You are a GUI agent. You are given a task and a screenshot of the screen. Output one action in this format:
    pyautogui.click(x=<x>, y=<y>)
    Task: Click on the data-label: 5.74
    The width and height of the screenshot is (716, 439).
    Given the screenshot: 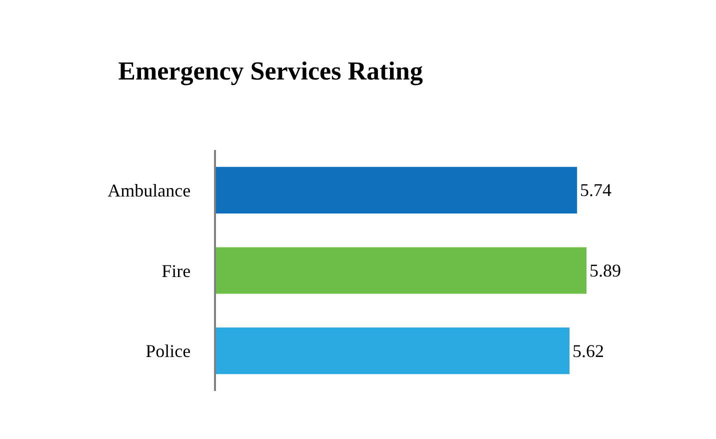 What is the action you would take?
    pyautogui.click(x=596, y=190)
    